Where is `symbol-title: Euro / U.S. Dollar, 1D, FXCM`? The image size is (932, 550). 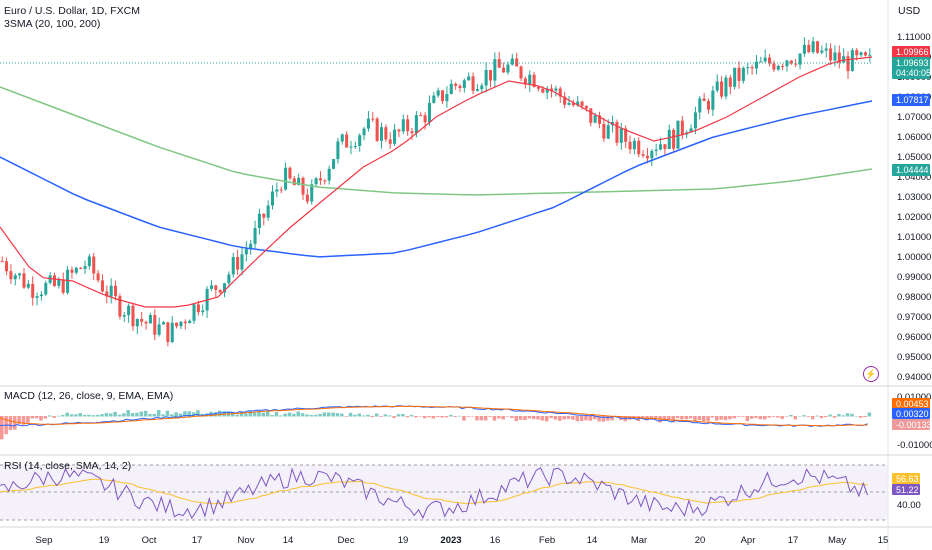 symbol-title: Euro / U.S. Dollar, 1D, FXCM is located at coordinates (72, 11).